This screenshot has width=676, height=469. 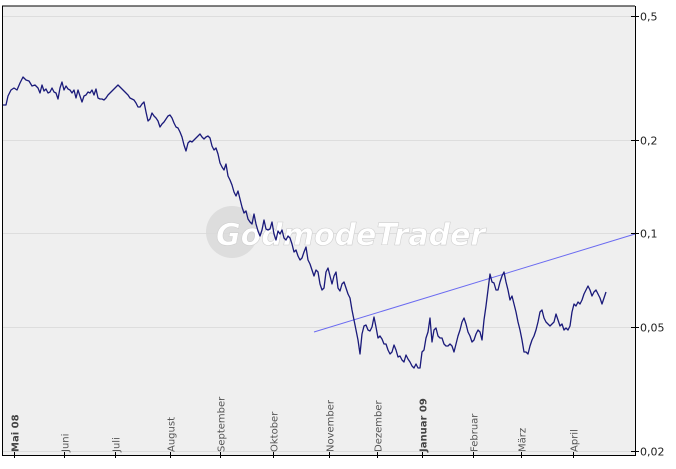 I want to click on x-tick-label: November, so click(x=331, y=425).